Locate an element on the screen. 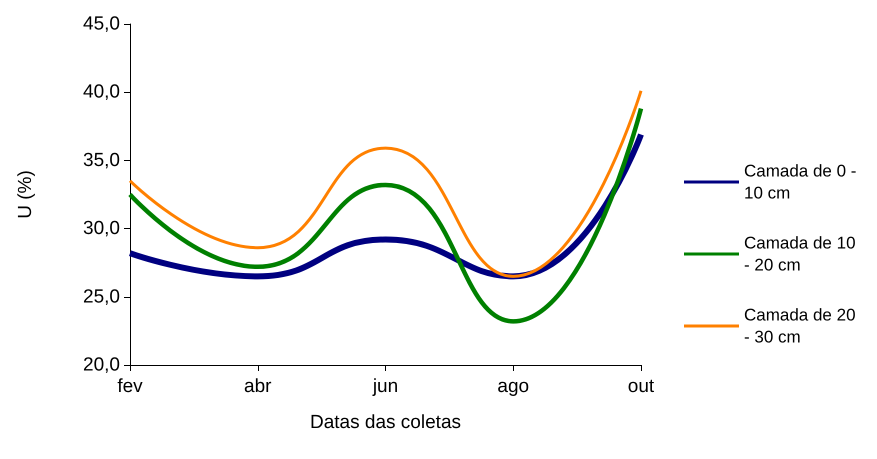 Image resolution: width=877 pixels, height=459 pixels. y-tick-label: 25,0 is located at coordinates (101, 297).